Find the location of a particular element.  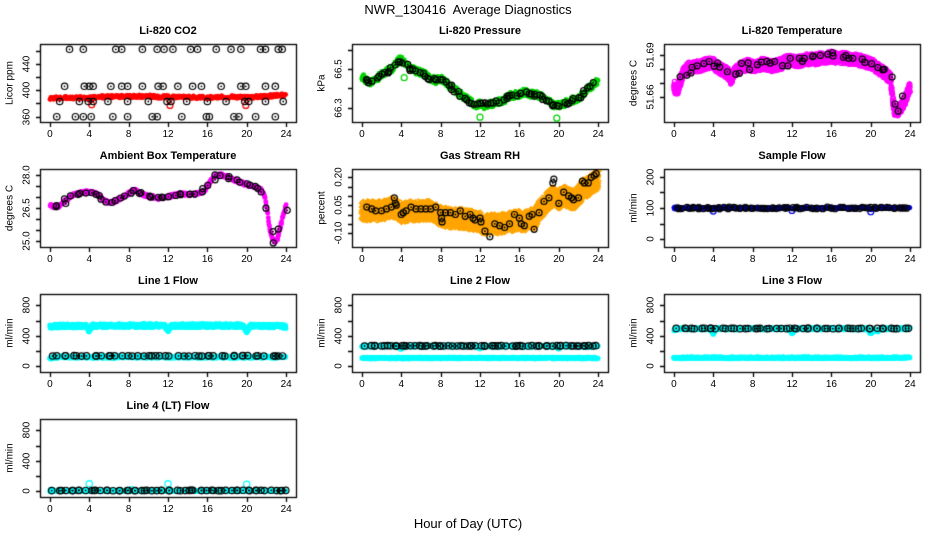

y-tick-label: 100 is located at coordinates (651, 208).